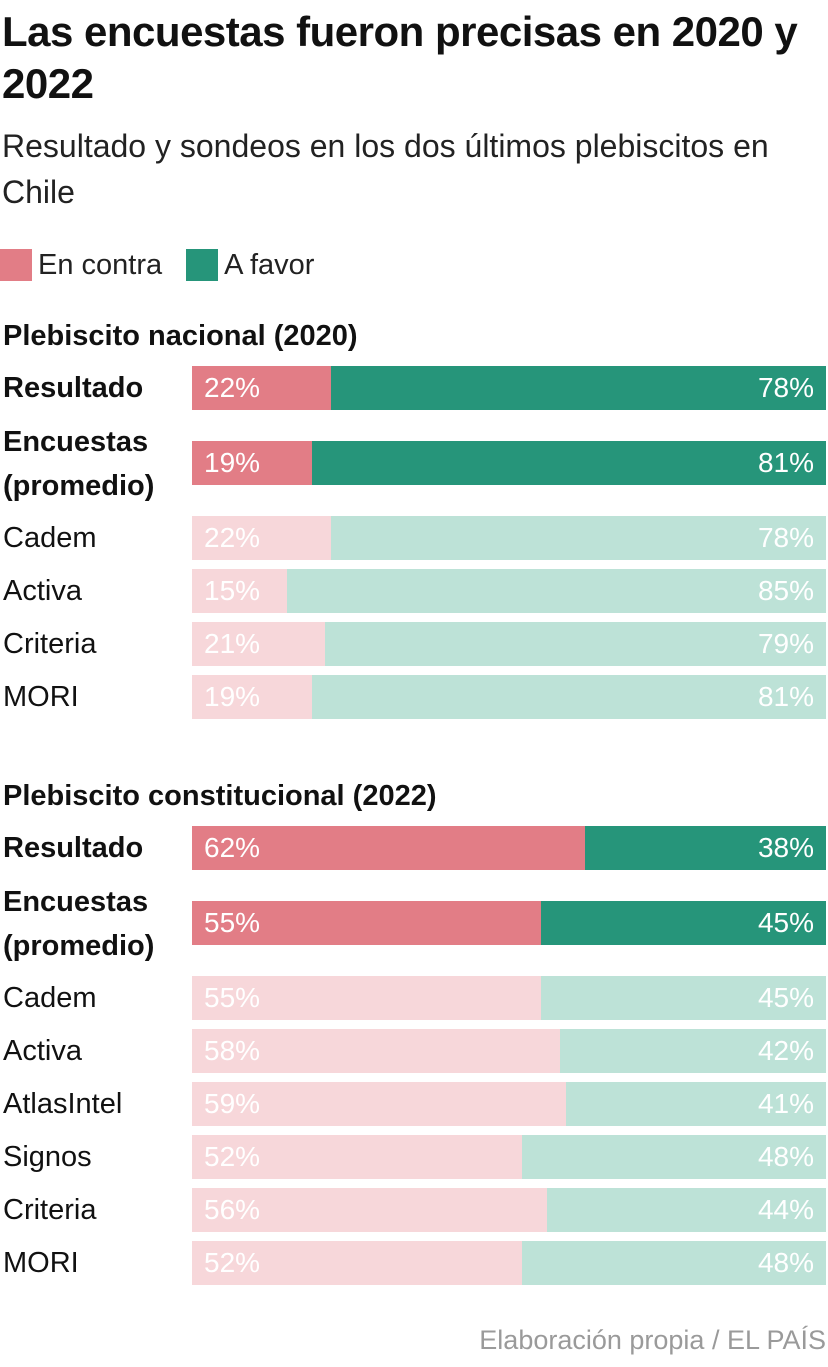 This screenshot has height=1367, width=828. Describe the element at coordinates (220, 796) in the screenshot. I see `group-title: Plebiscito constitucional (2022)` at that location.